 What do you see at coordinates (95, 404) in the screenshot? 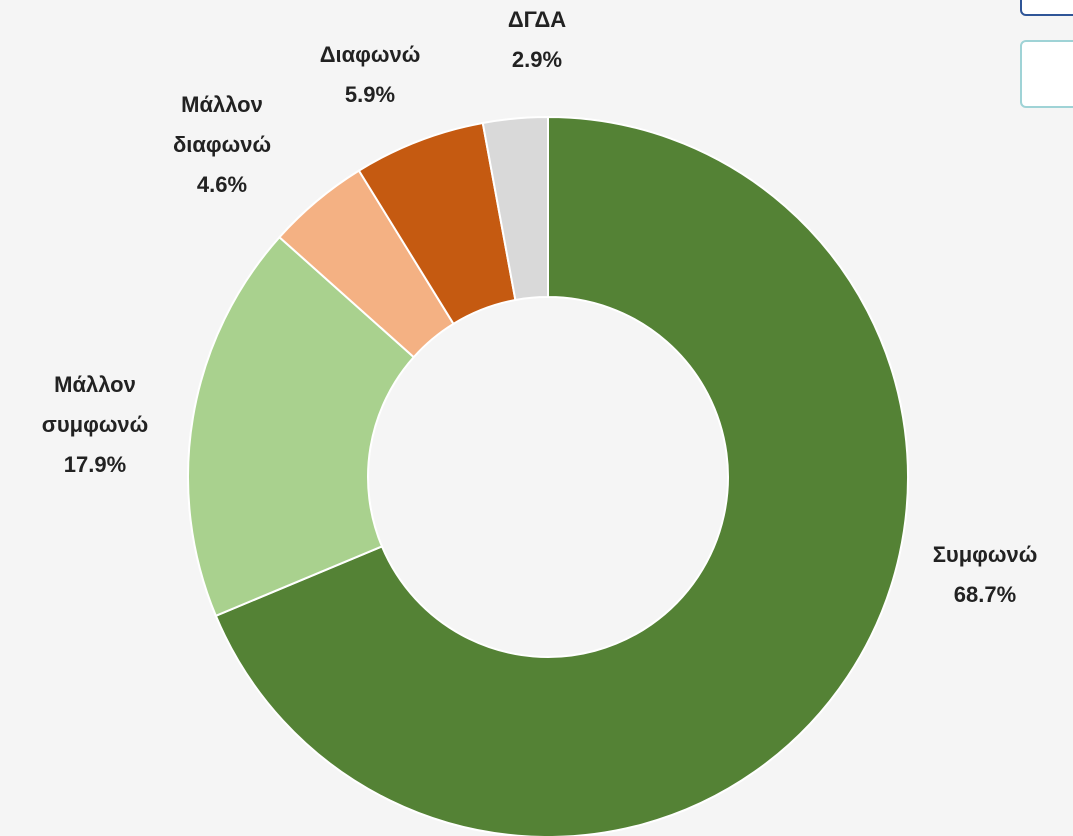
I see `category-label: Μάλλον συμφωνώ` at bounding box center [95, 404].